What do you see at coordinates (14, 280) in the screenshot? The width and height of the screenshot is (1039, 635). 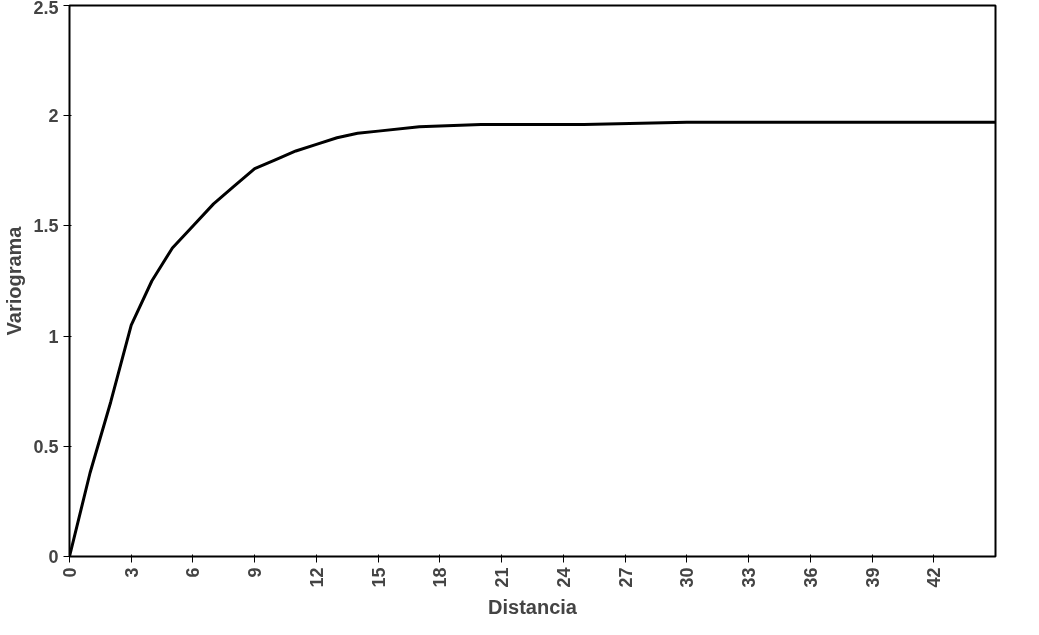 I see `y-axis-title: Variograma` at bounding box center [14, 280].